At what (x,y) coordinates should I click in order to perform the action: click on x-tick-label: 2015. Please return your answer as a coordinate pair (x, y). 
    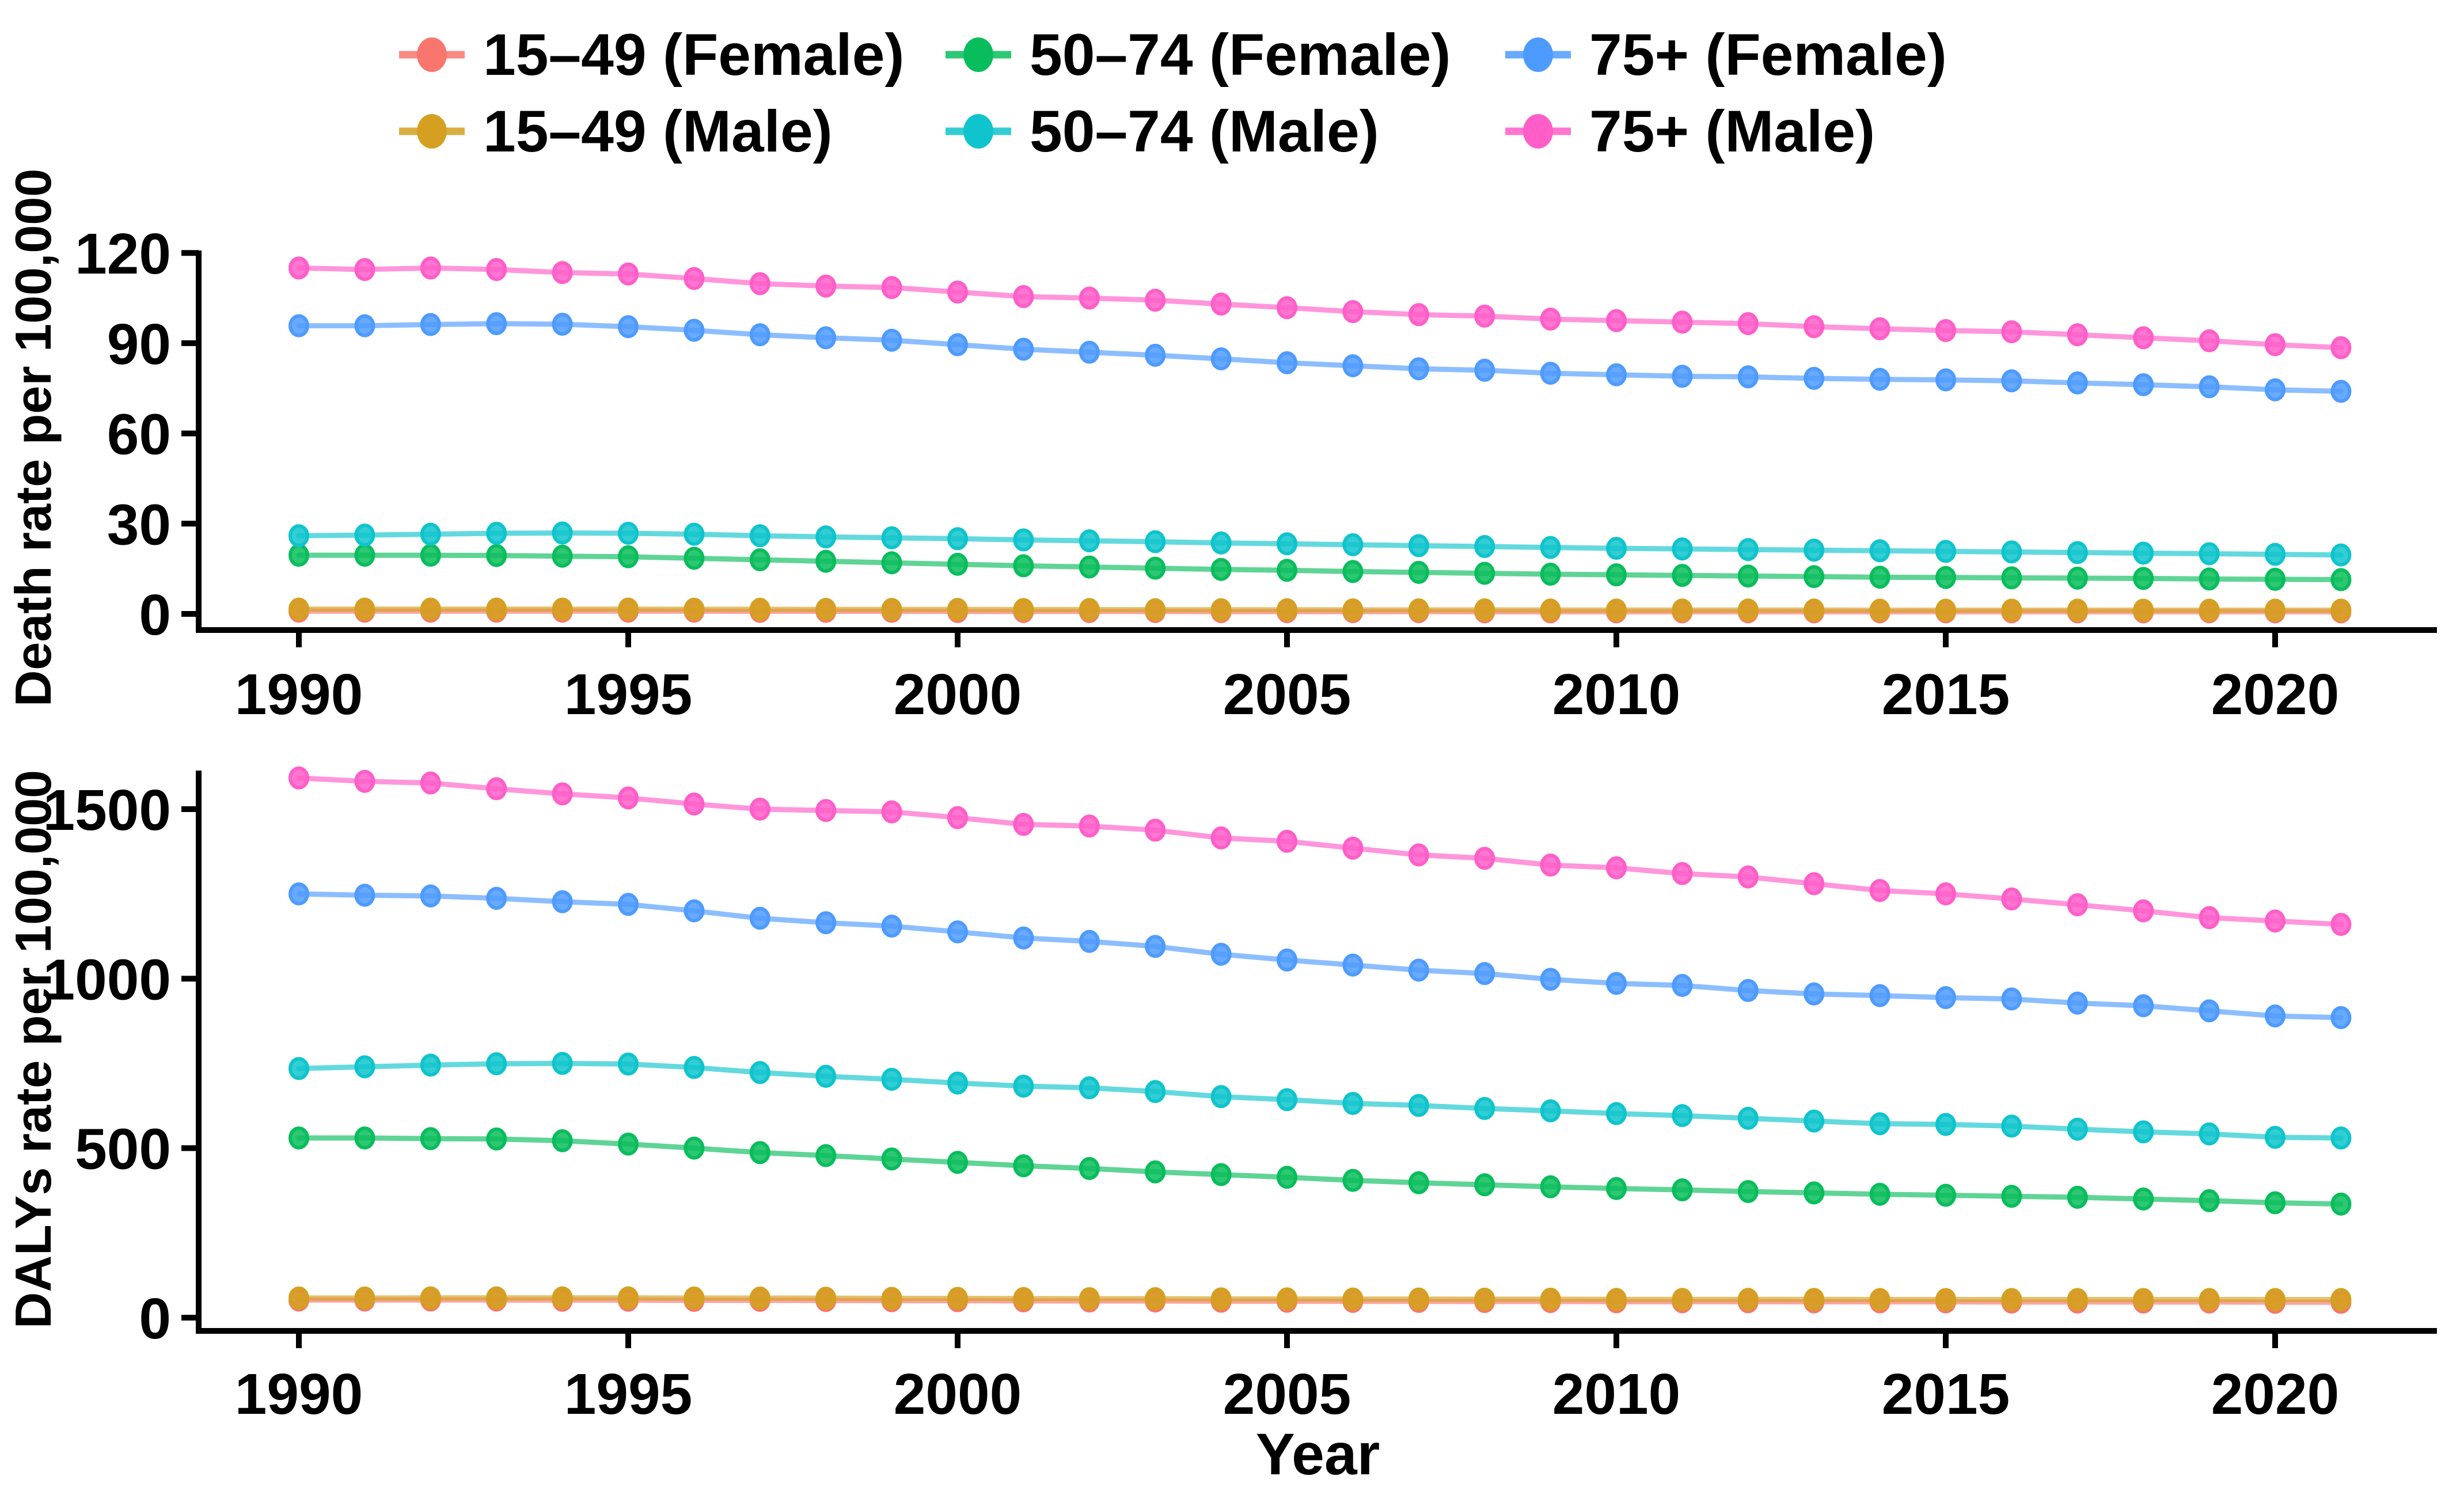
    Looking at the image, I should click on (1946, 1394).